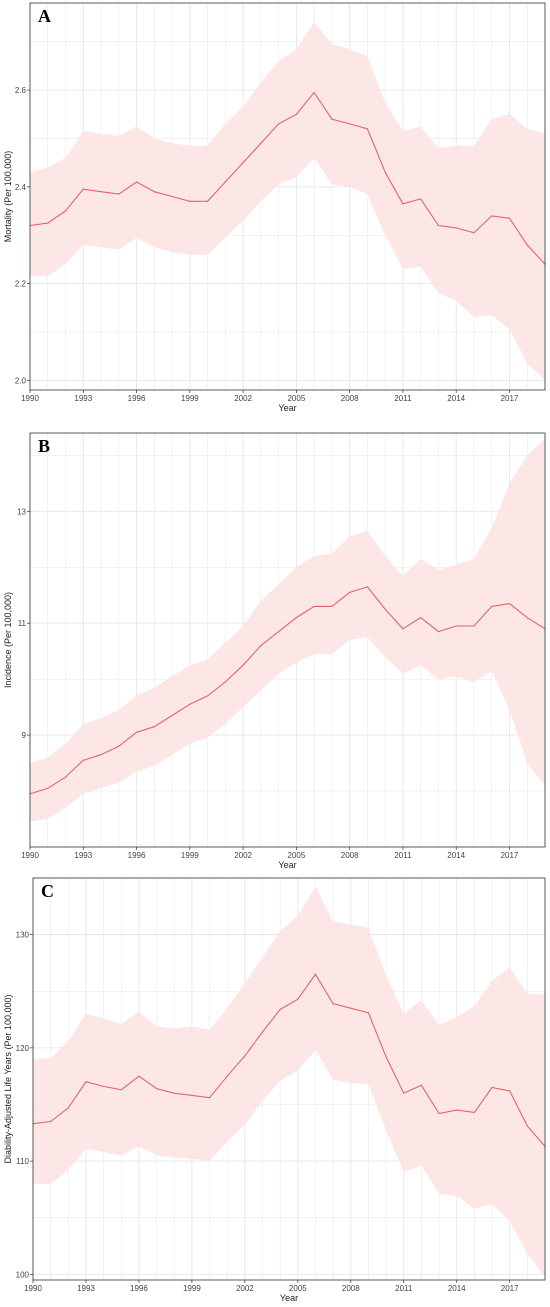  Describe the element at coordinates (22, 623) in the screenshot. I see `y-tick-label: 11` at that location.